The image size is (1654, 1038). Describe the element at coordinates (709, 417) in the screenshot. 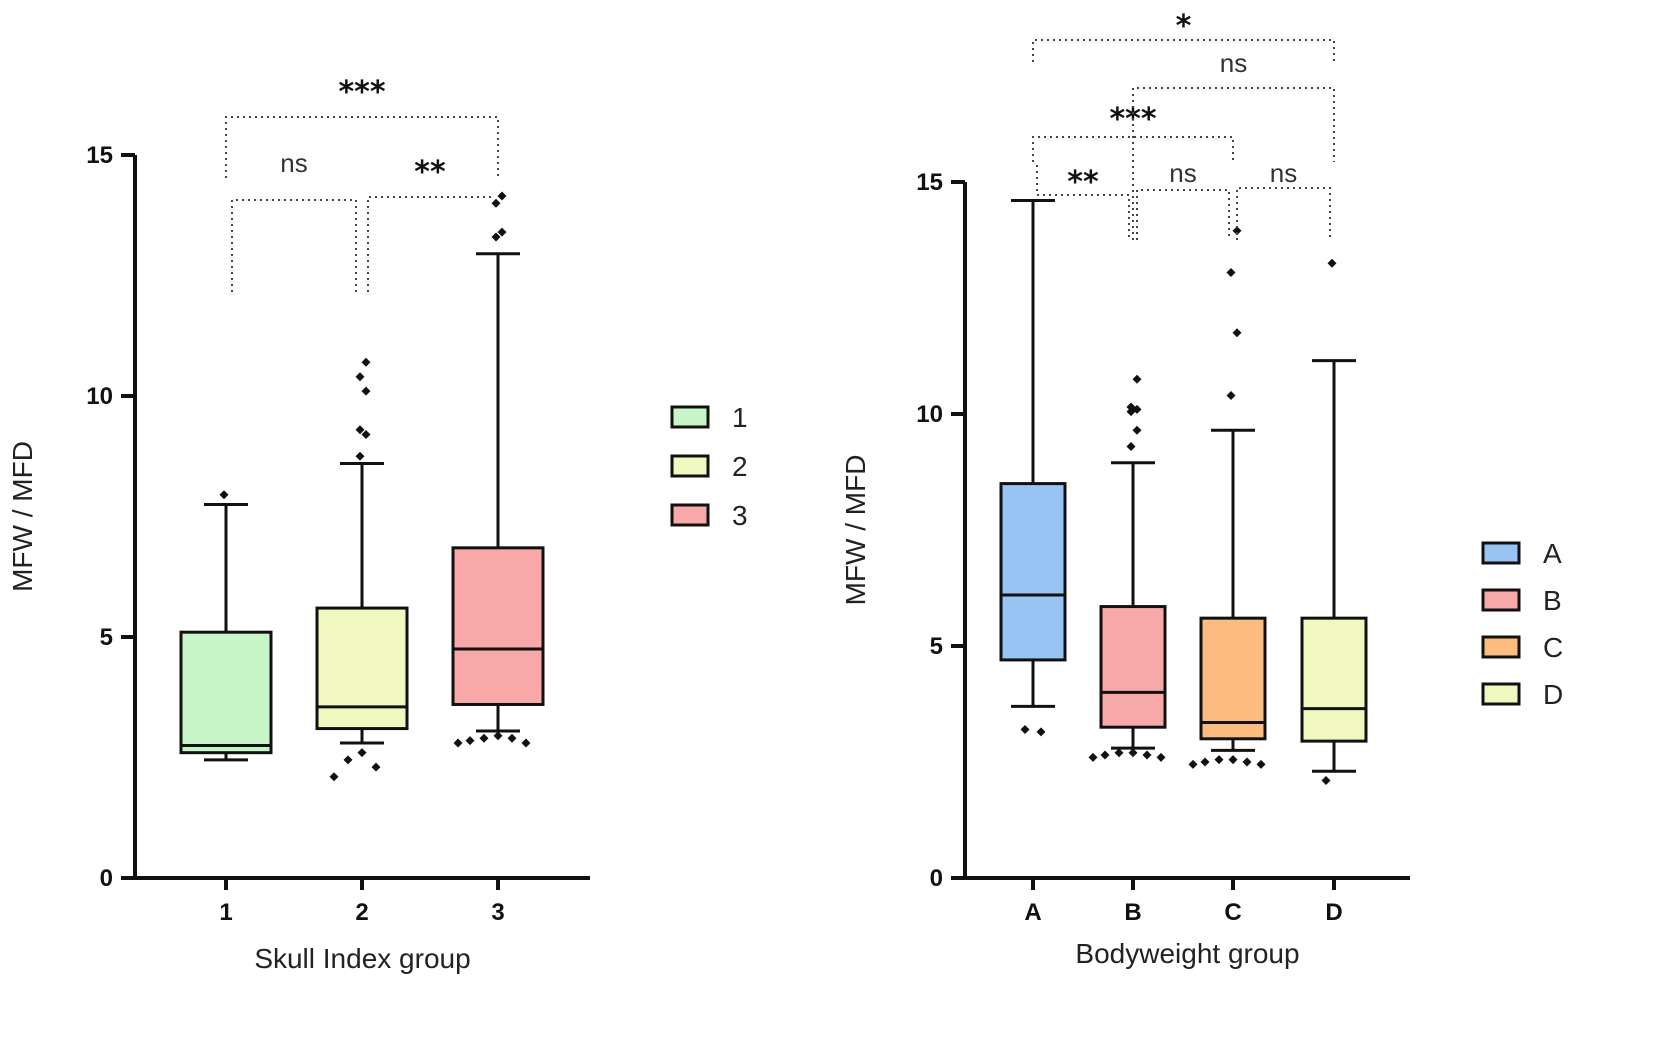

I see `legend-item-1: 1` at that location.